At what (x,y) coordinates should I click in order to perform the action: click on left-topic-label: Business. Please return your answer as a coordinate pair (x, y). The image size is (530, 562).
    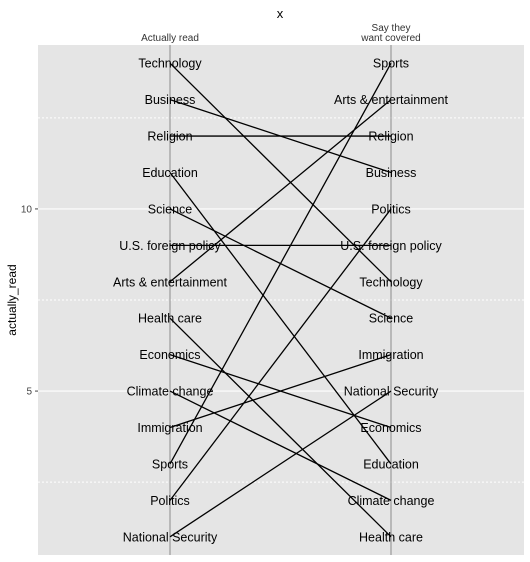
    Looking at the image, I should click on (170, 100).